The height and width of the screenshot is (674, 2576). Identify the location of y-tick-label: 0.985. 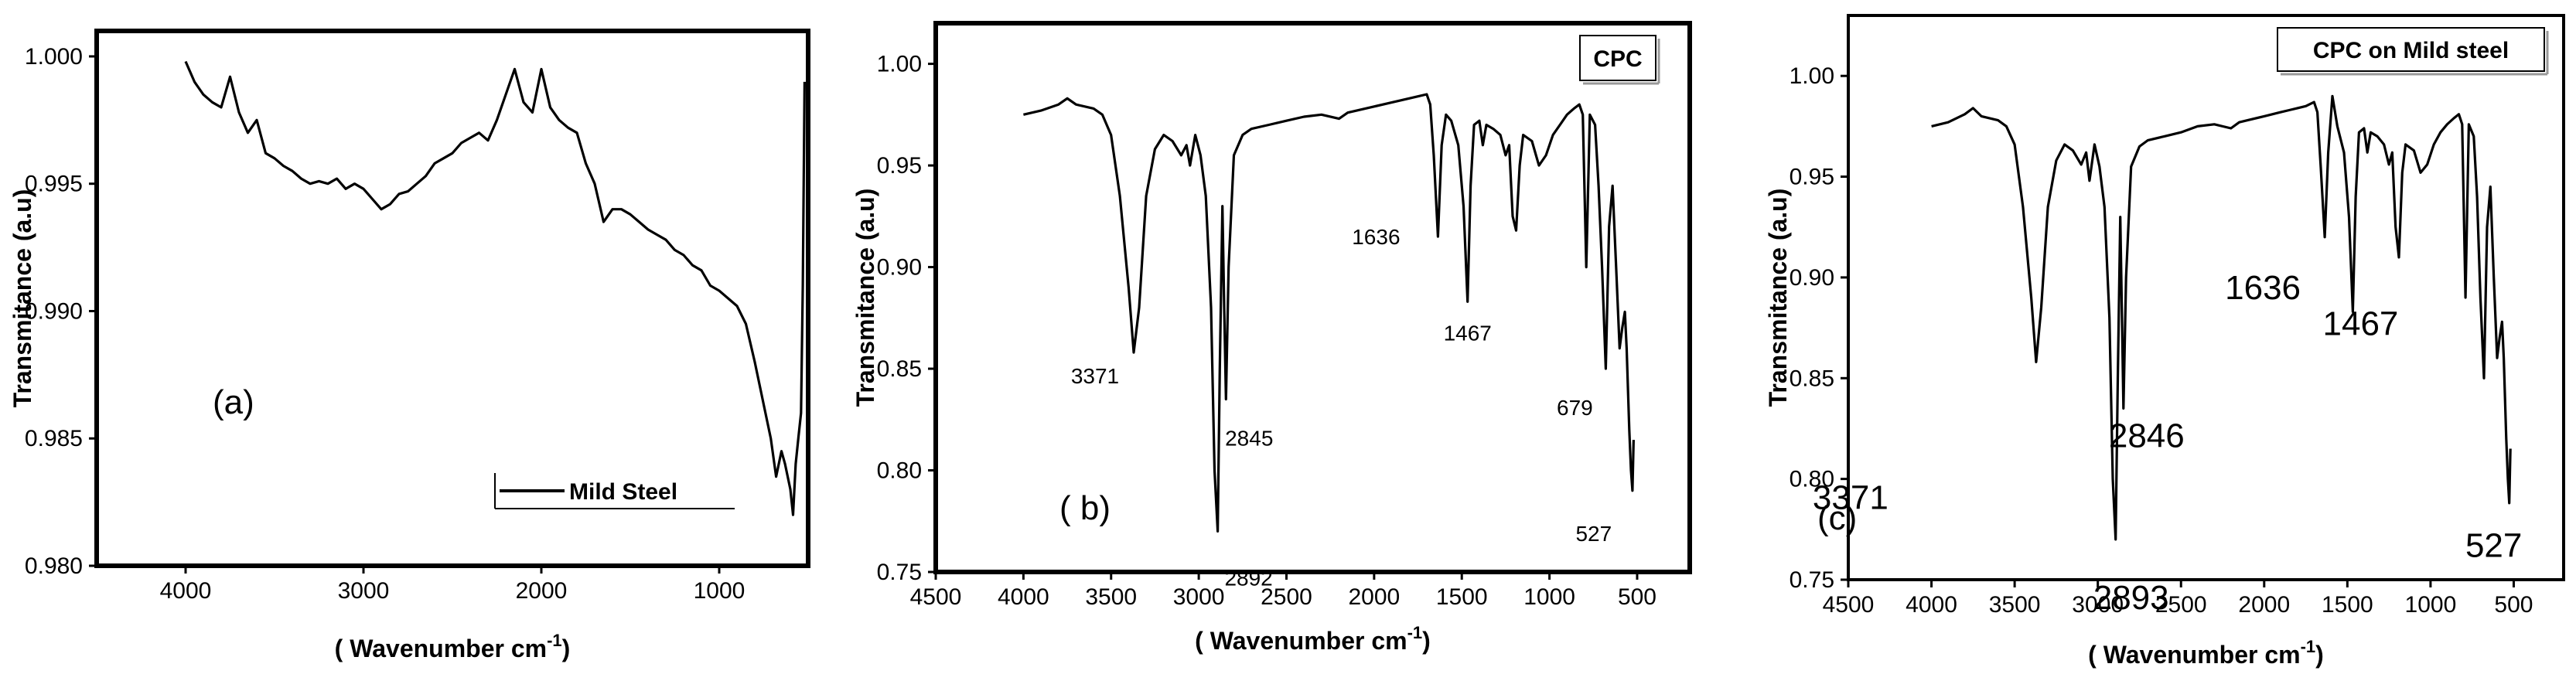
(54, 438).